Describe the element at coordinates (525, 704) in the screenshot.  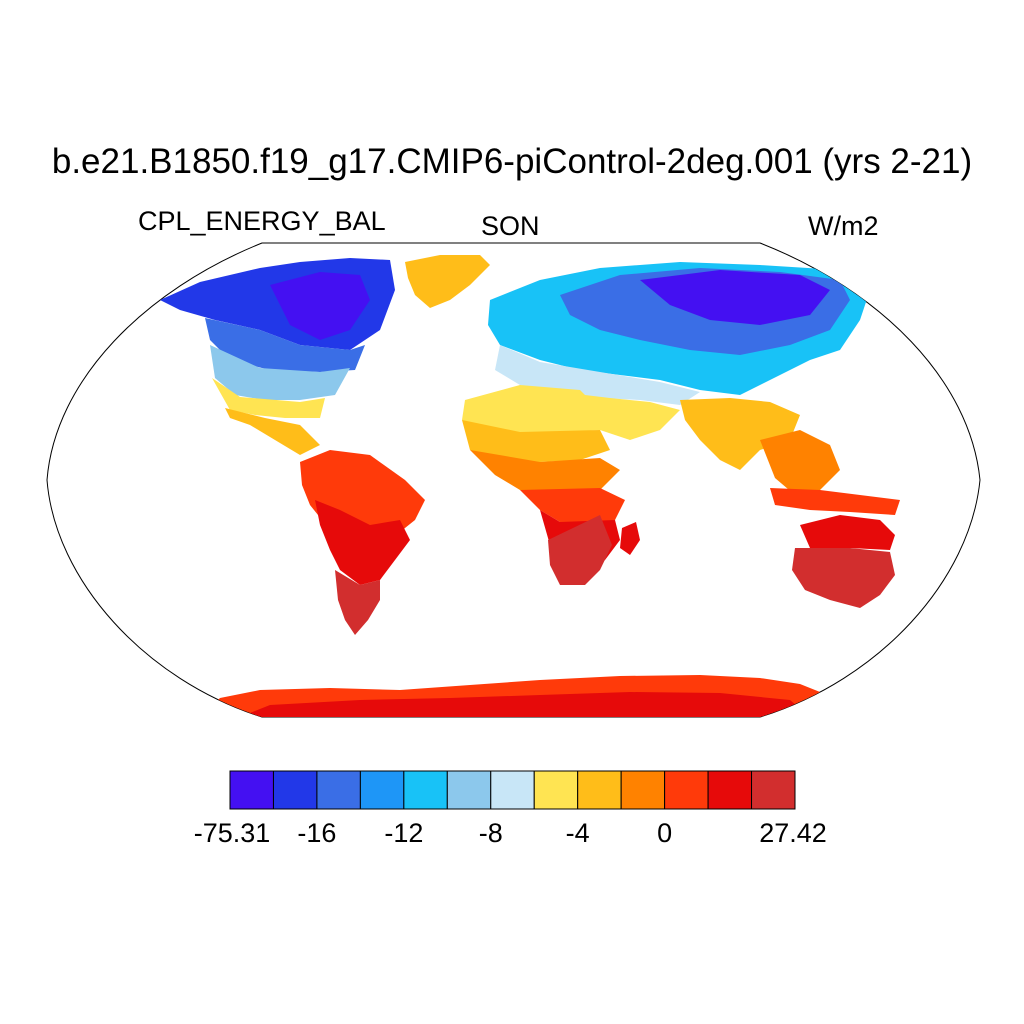
I see `antarctica-core` at that location.